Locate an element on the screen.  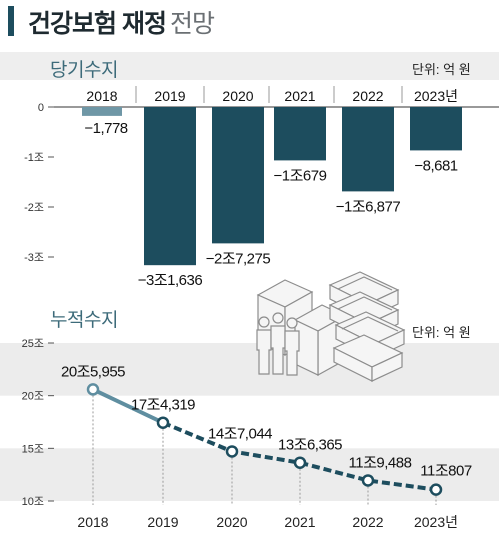
y-tick-label: -1조 is located at coordinates (34, 158).